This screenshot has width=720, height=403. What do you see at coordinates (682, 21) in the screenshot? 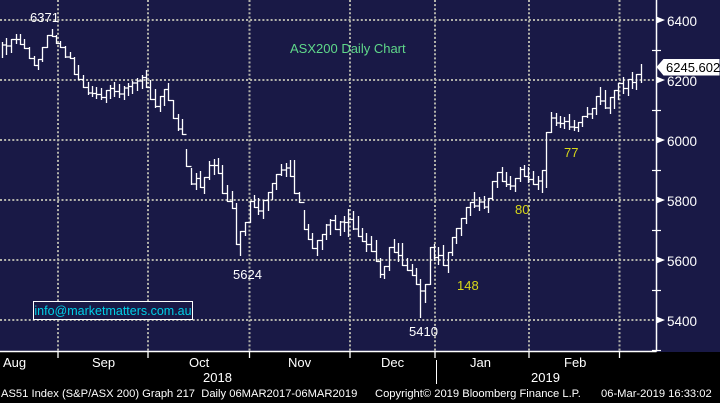
I see `svg-text: 6400` at bounding box center [682, 21].